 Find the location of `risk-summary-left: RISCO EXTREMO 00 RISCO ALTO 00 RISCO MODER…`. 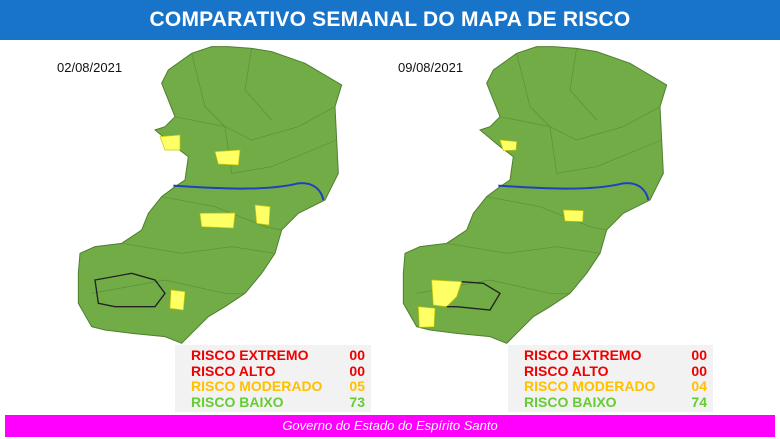

risk-summary-left: RISCO EXTREMO 00 RISCO ALTO 00 RISCO MODER… is located at coordinates (273, 378).